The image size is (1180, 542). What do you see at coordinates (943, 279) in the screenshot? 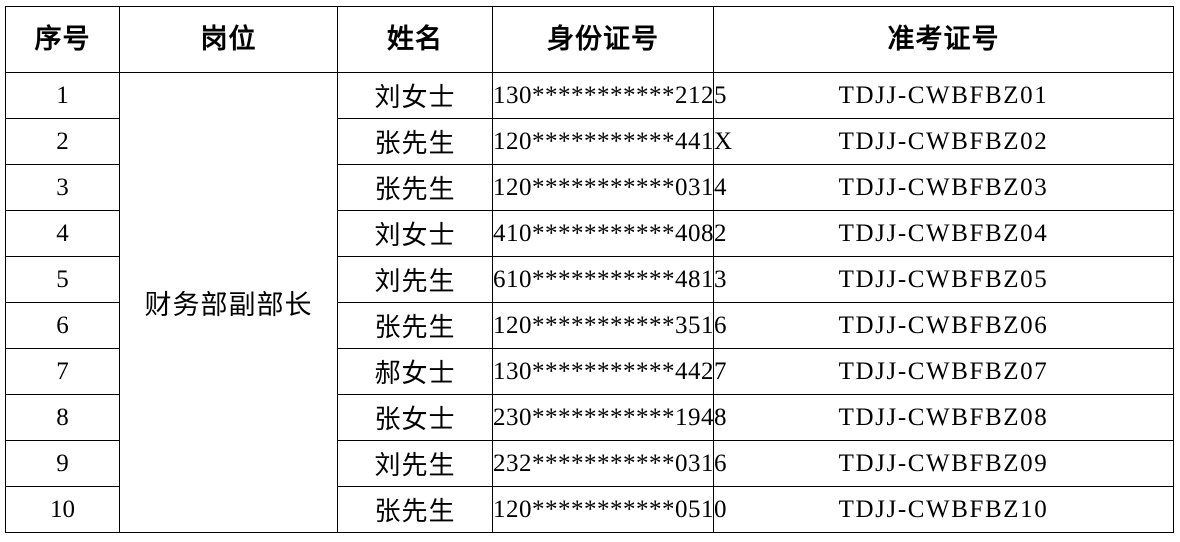
I see `cell-ticket: TDJJ-CWBFBZ05` at bounding box center [943, 279].